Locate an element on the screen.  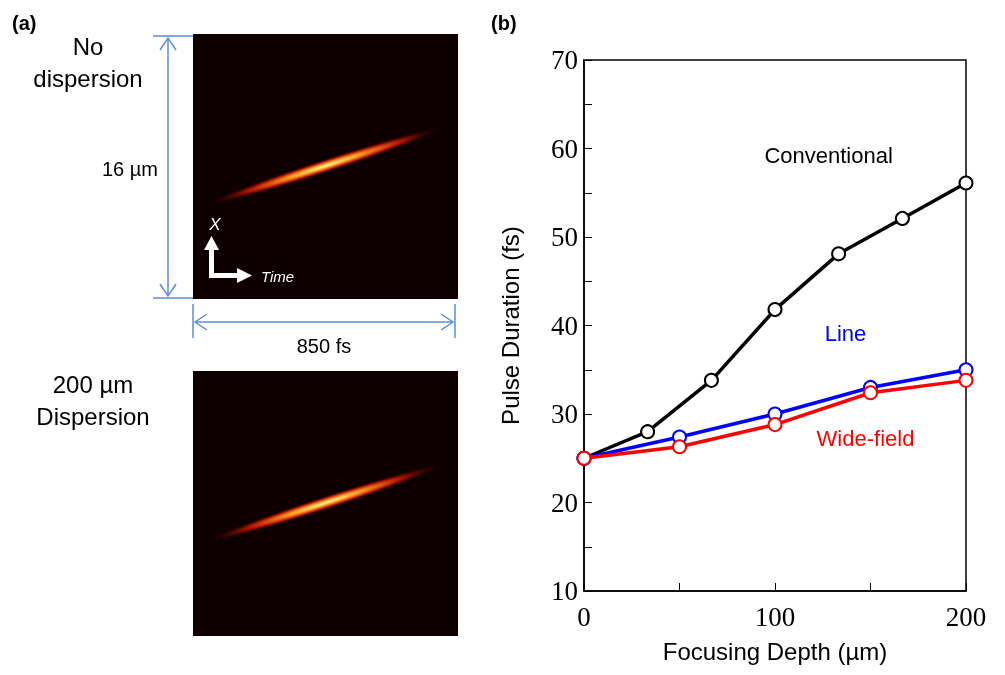
text: Time is located at coordinates (278, 276).